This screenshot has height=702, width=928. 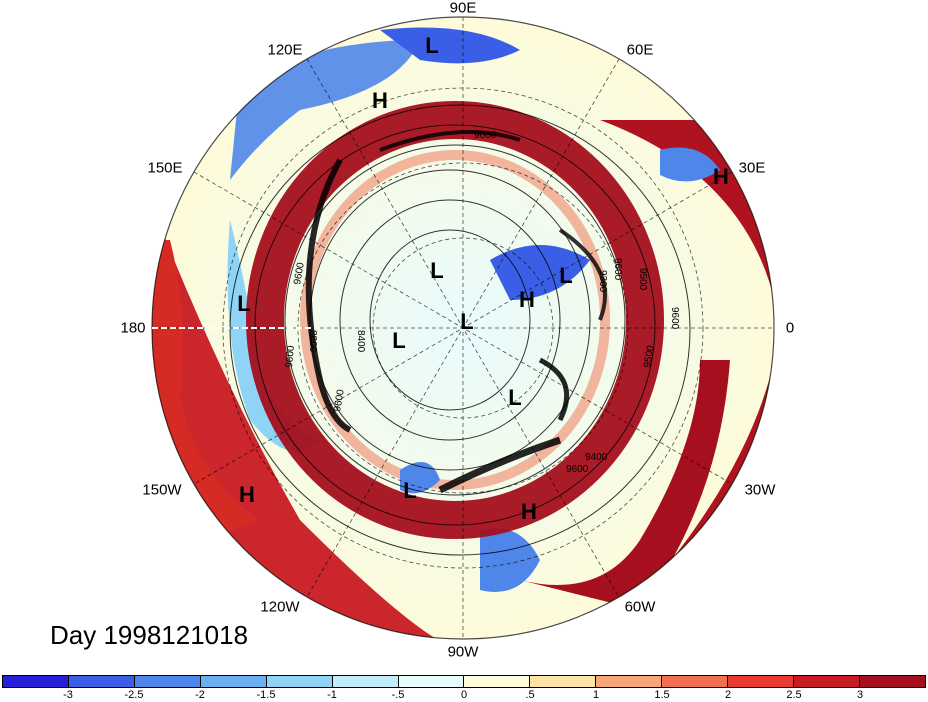 What do you see at coordinates (280, 607) in the screenshot?
I see `lon-label-120w: 120W` at bounding box center [280, 607].